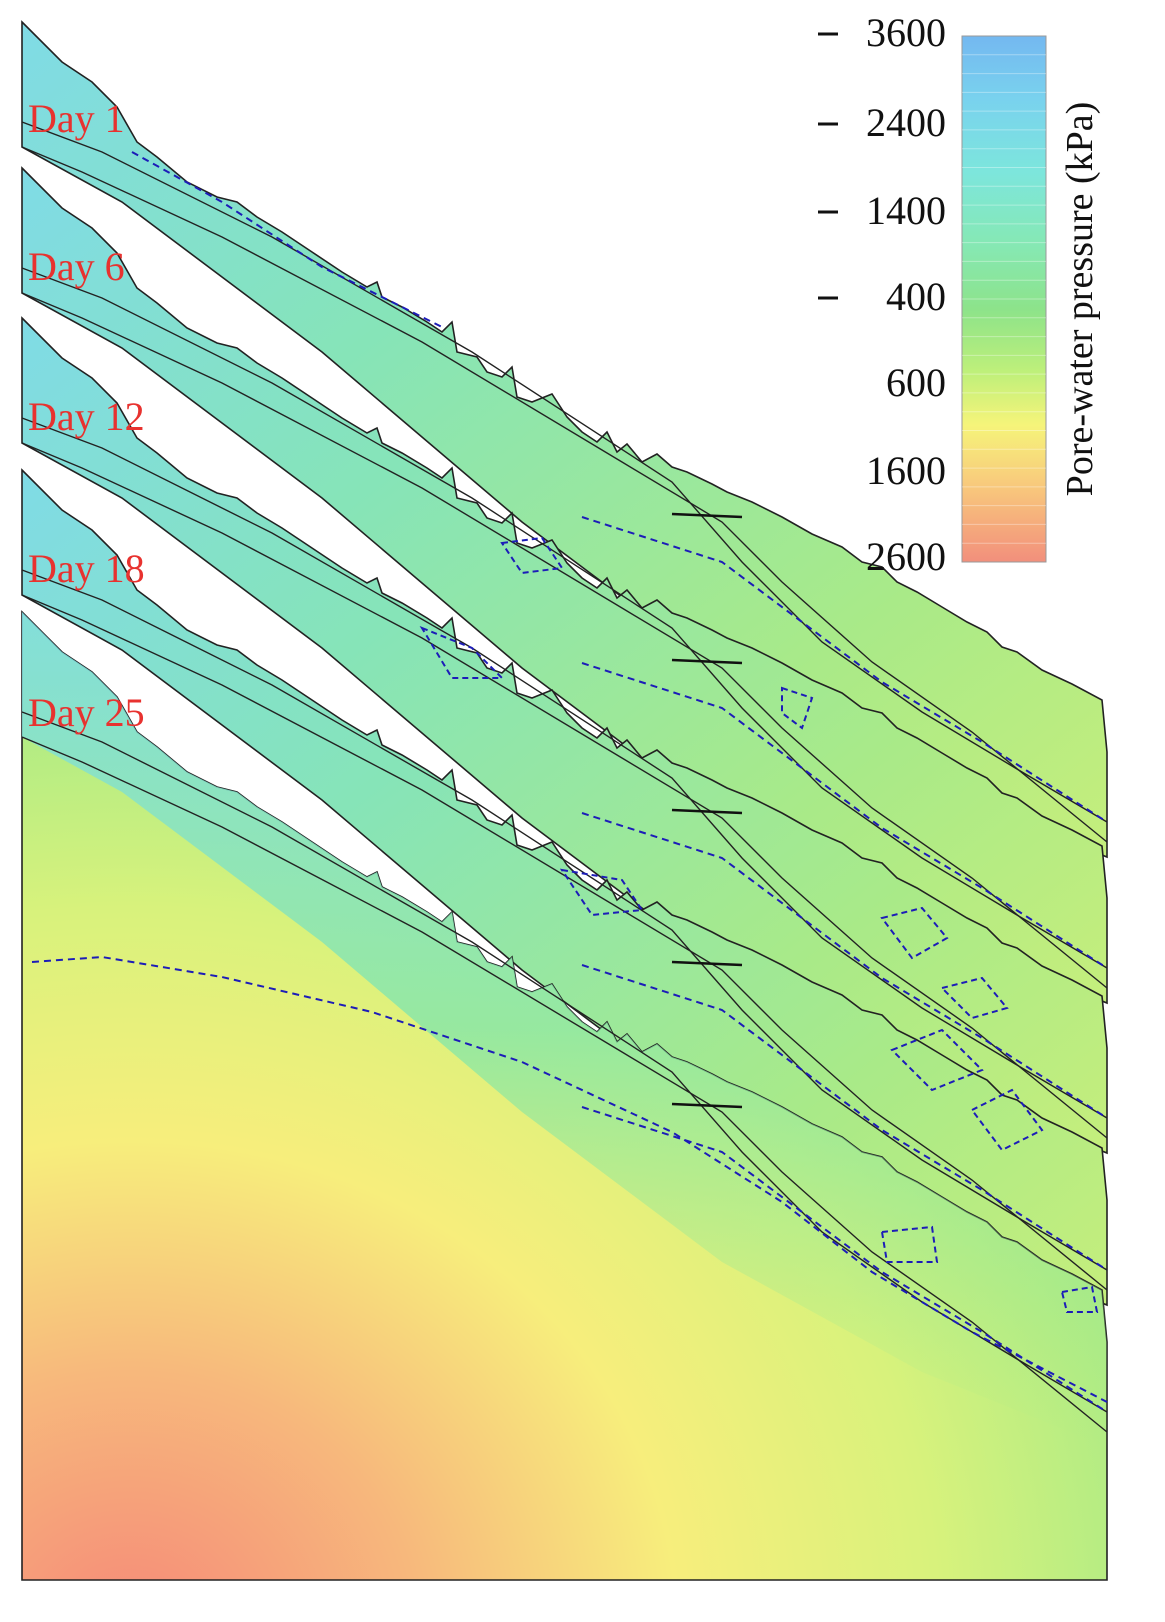  Describe the element at coordinates (906, 210) in the screenshot. I see `colorbar-tick-label: 1400` at that location.